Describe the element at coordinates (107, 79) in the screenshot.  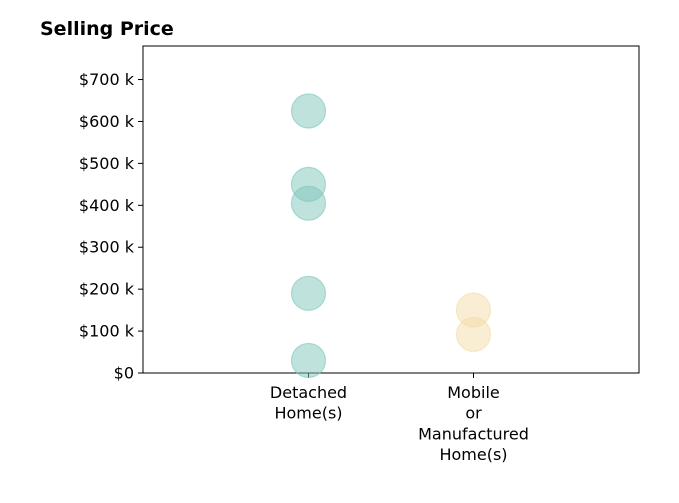
I see `y-tick-label: $700 k` at that location.